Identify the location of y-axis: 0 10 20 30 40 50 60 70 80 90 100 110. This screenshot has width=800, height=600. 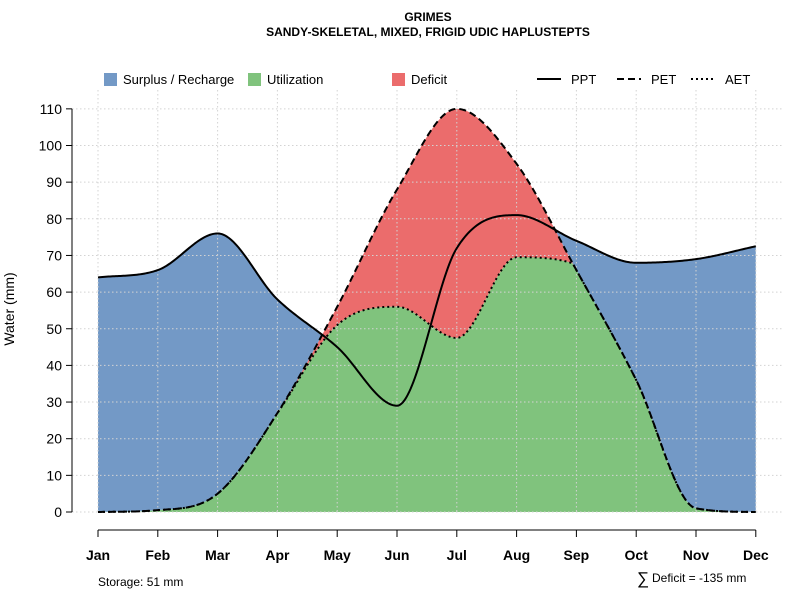
(56, 310).